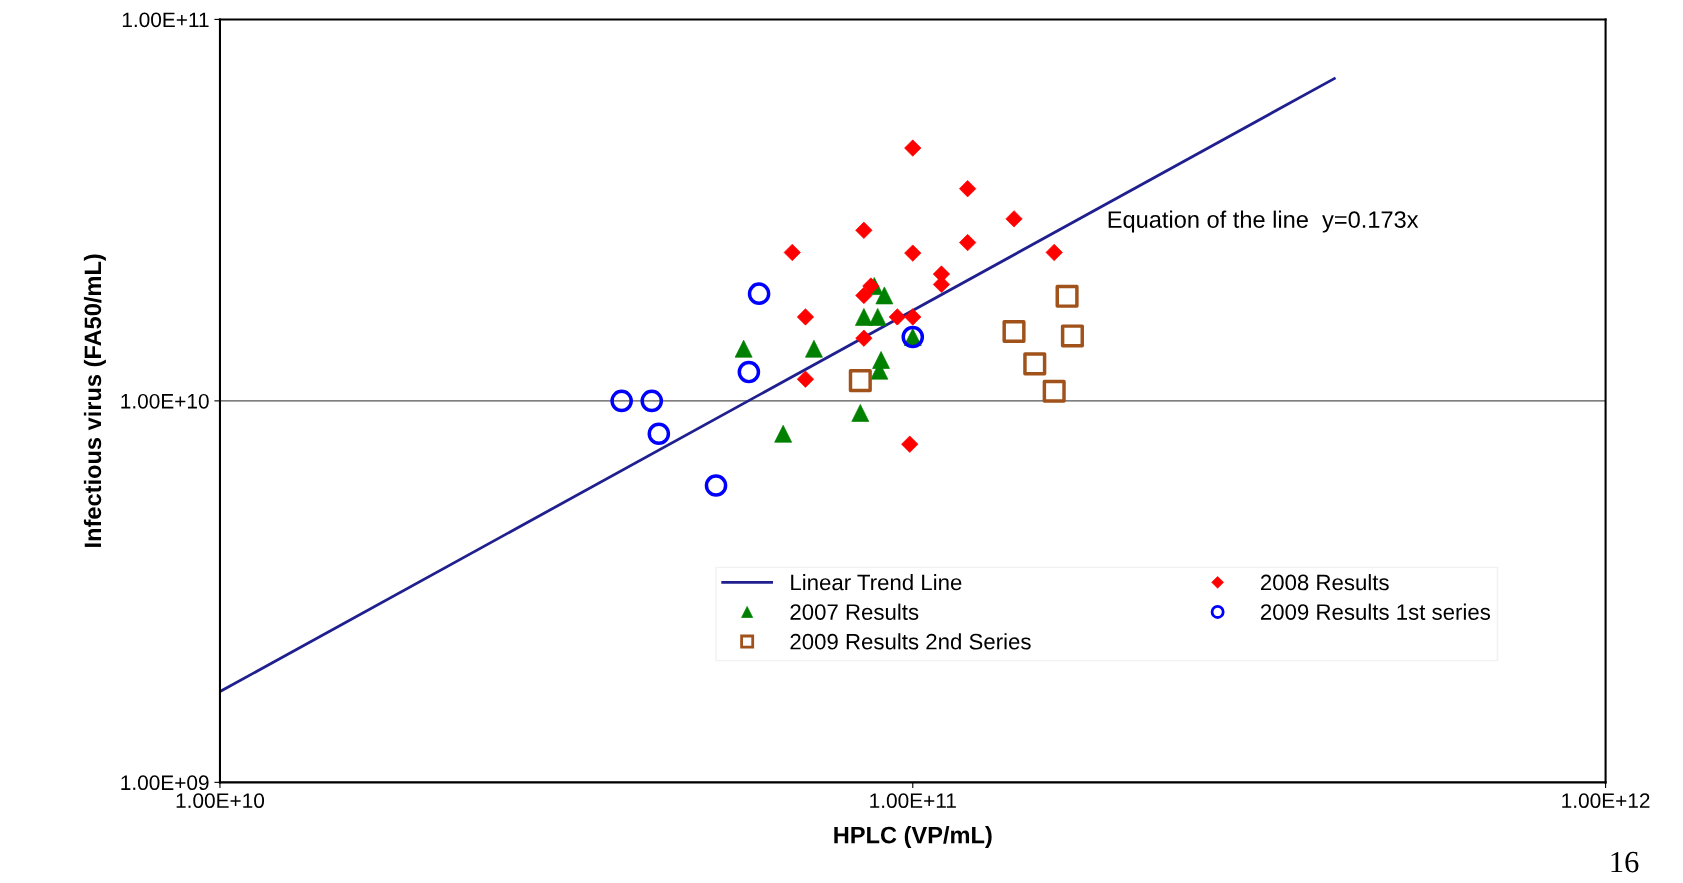 This screenshot has width=1683, height=883. Describe the element at coordinates (165, 783) in the screenshot. I see `y-tick-label: 1.00E+09` at that location.